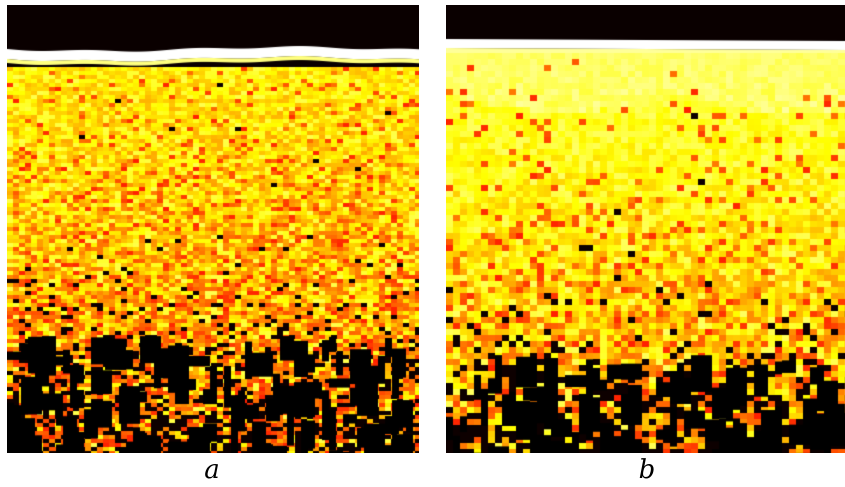 This screenshot has width=845, height=487. I want to click on caption-b: b, so click(647, 470).